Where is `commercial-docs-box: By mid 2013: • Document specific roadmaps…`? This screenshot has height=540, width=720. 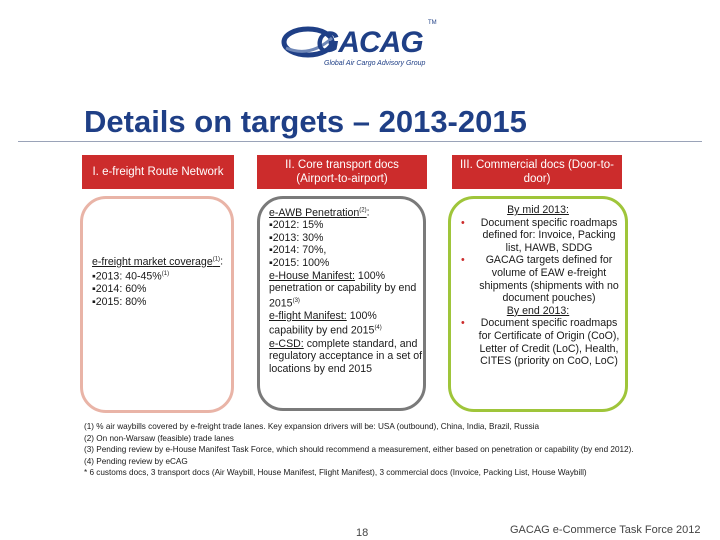
commercial-docs-box: By mid 2013: • Document specific roadmaps… is located at coordinates (538, 304).